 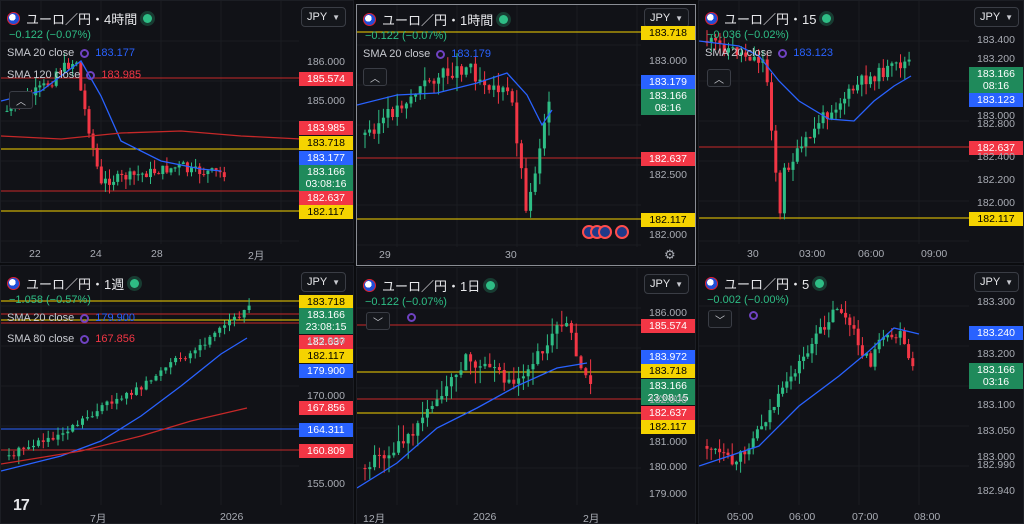 What do you see at coordinates (21, 505) in the screenshot?
I see `tradingview-logo: 17` at bounding box center [21, 505].